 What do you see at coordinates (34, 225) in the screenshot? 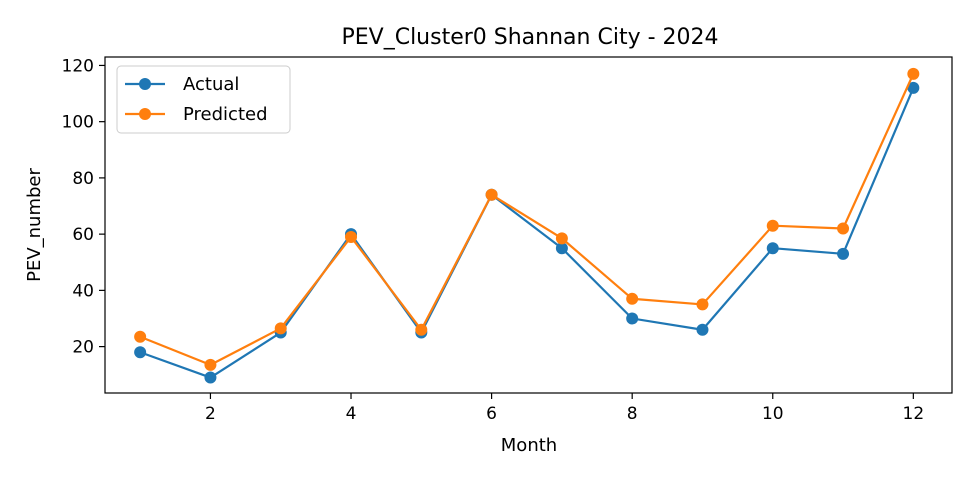
I see `y-axis-label: PEV_number` at bounding box center [34, 225].